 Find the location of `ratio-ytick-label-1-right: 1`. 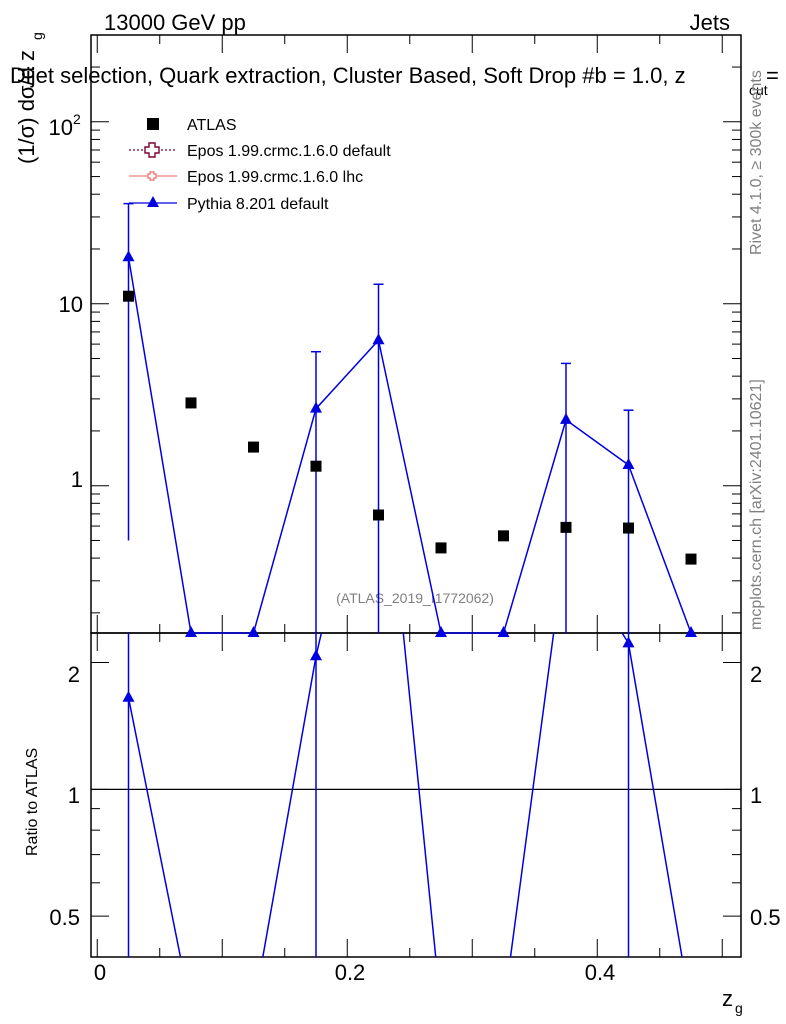

ratio-ytick-label-1-right: 1 is located at coordinates (756, 795).